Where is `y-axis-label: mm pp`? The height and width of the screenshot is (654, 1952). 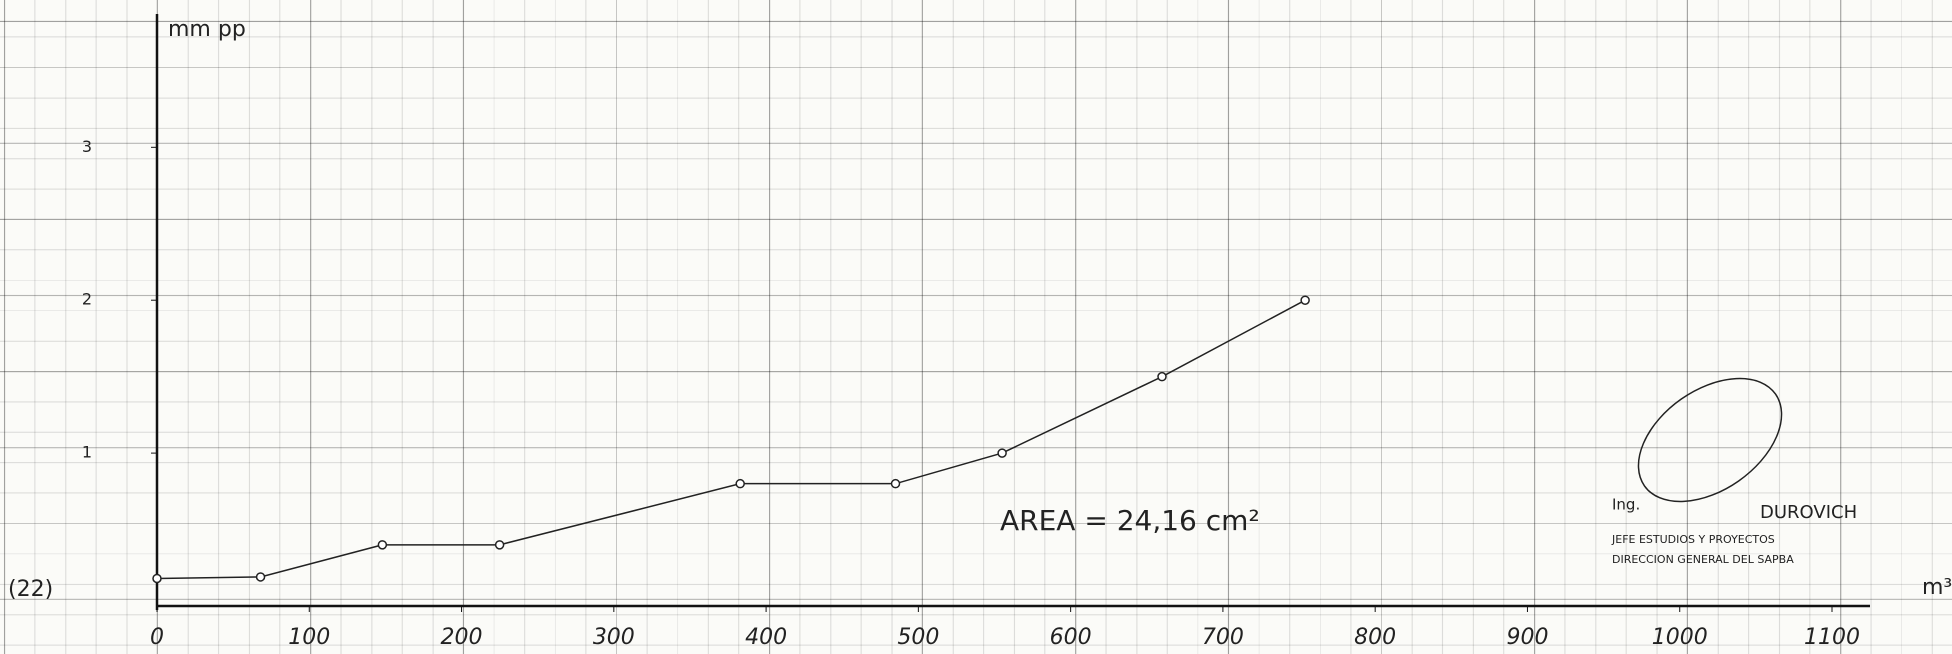 y-axis-label: mm pp is located at coordinates (207, 29).